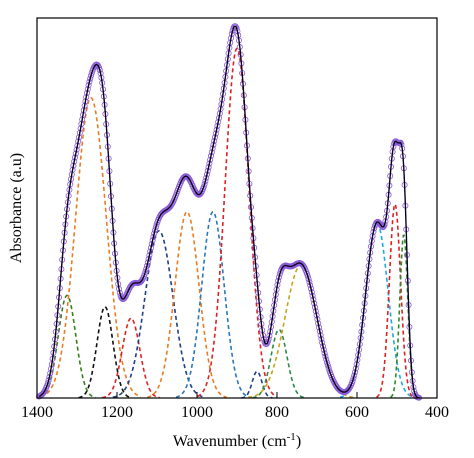 The width and height of the screenshot is (474, 458). I want to click on x-axis-label: Wavenumber (cm-1), so click(237, 440).